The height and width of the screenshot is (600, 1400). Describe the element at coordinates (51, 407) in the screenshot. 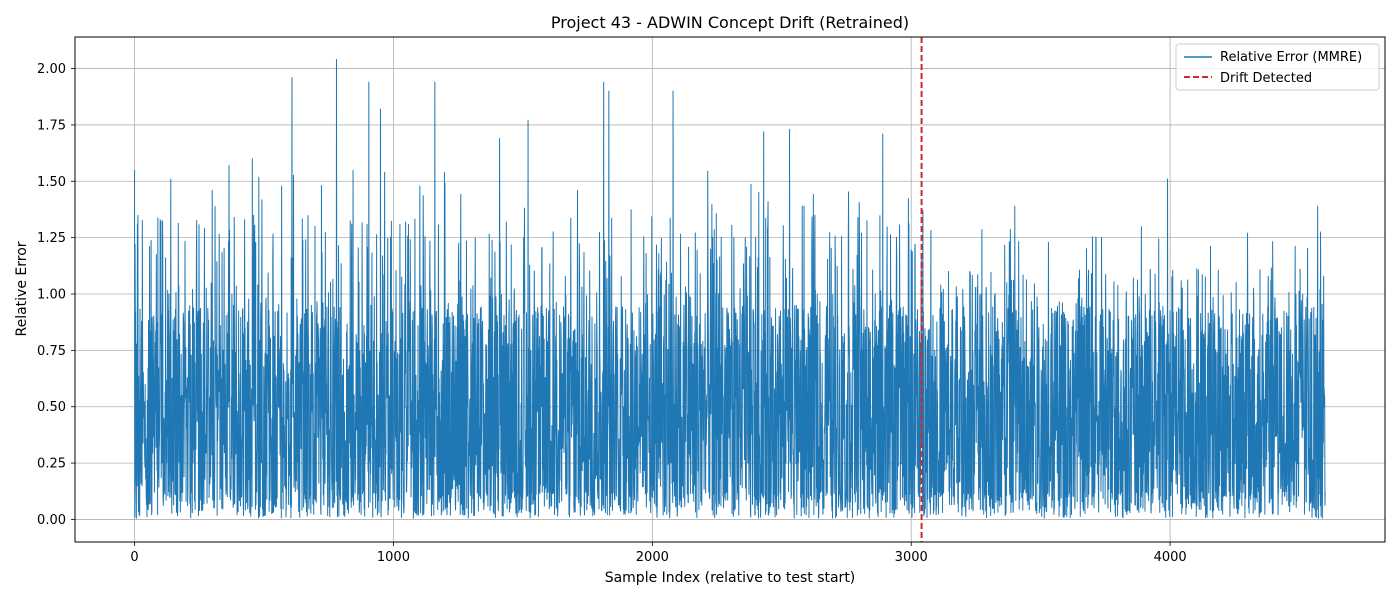

I see `y-tick-label: 0.50` at that location.